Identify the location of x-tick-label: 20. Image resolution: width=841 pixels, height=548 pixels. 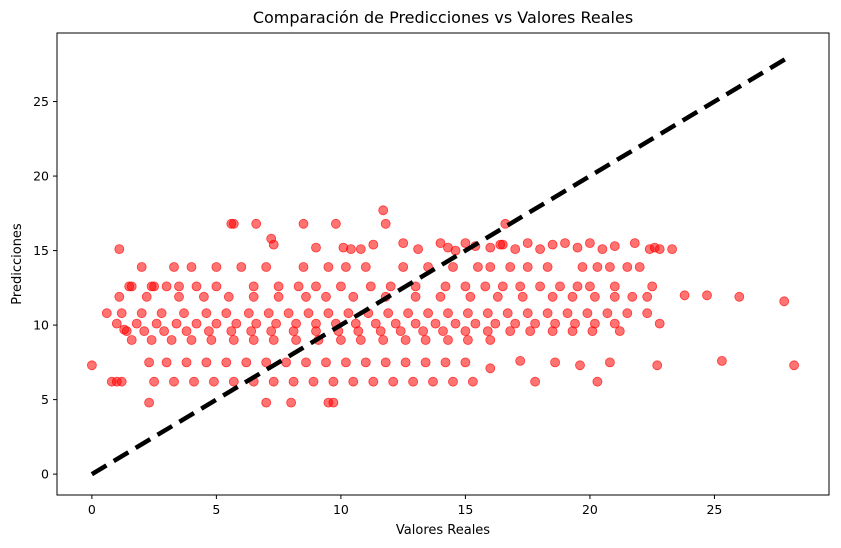
(590, 509).